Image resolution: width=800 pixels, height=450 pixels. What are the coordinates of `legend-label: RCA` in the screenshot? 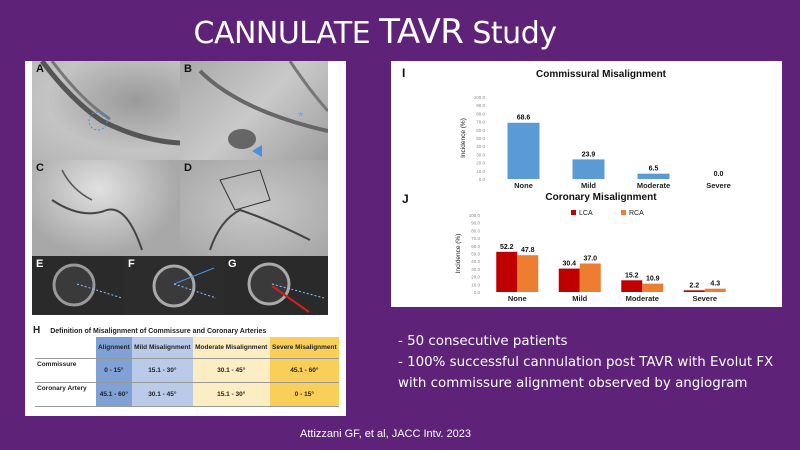 It's located at (636, 213).